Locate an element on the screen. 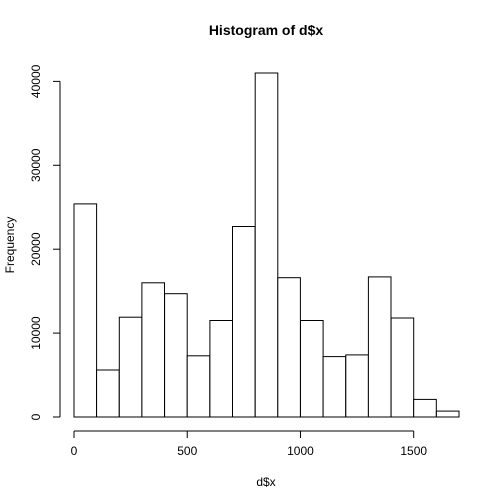  y-tick-label: 10000 is located at coordinates (36, 333).